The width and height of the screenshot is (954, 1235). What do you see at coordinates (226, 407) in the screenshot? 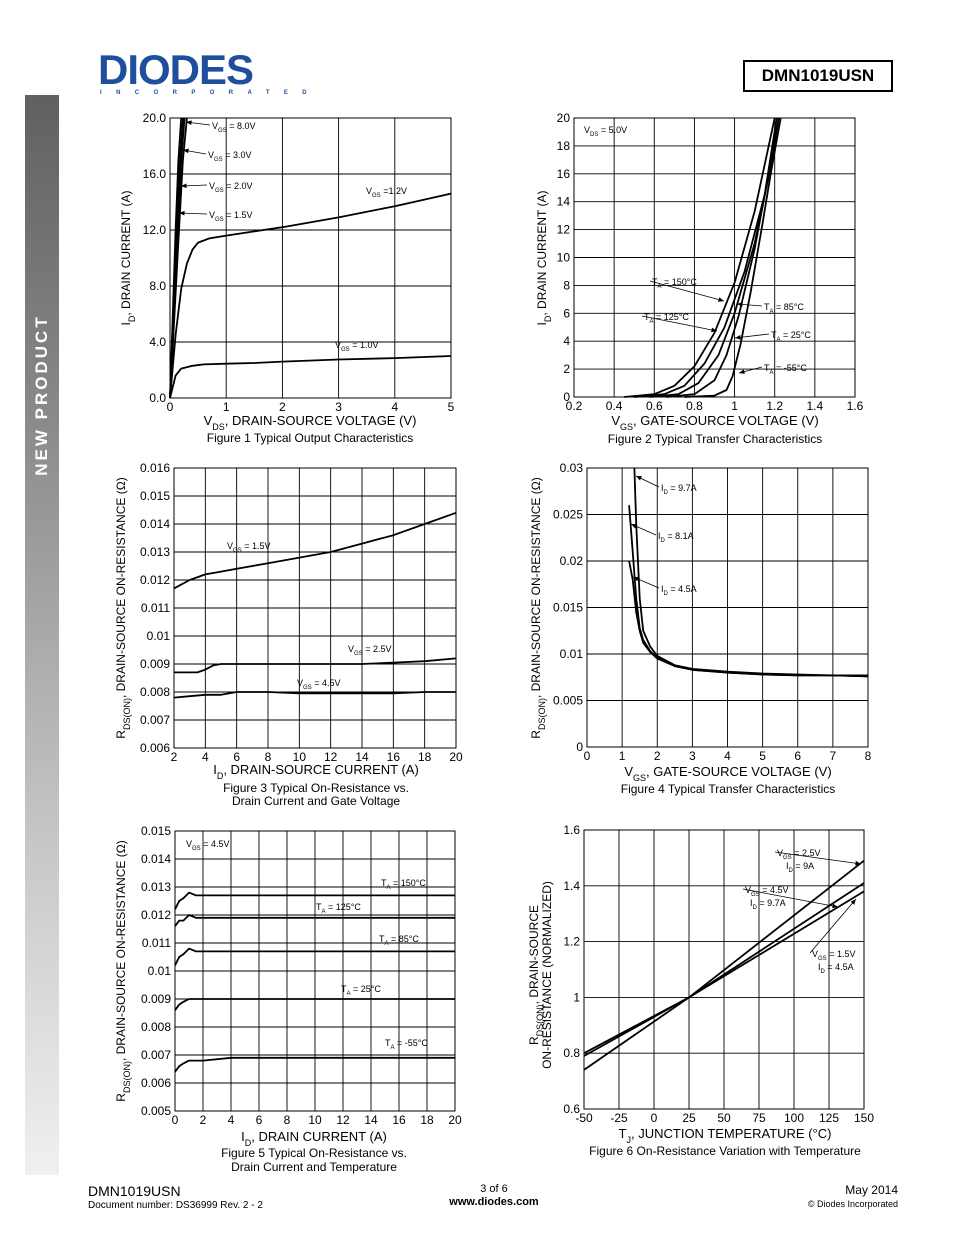
I see `fig1-xtick-label: 1` at bounding box center [226, 407].